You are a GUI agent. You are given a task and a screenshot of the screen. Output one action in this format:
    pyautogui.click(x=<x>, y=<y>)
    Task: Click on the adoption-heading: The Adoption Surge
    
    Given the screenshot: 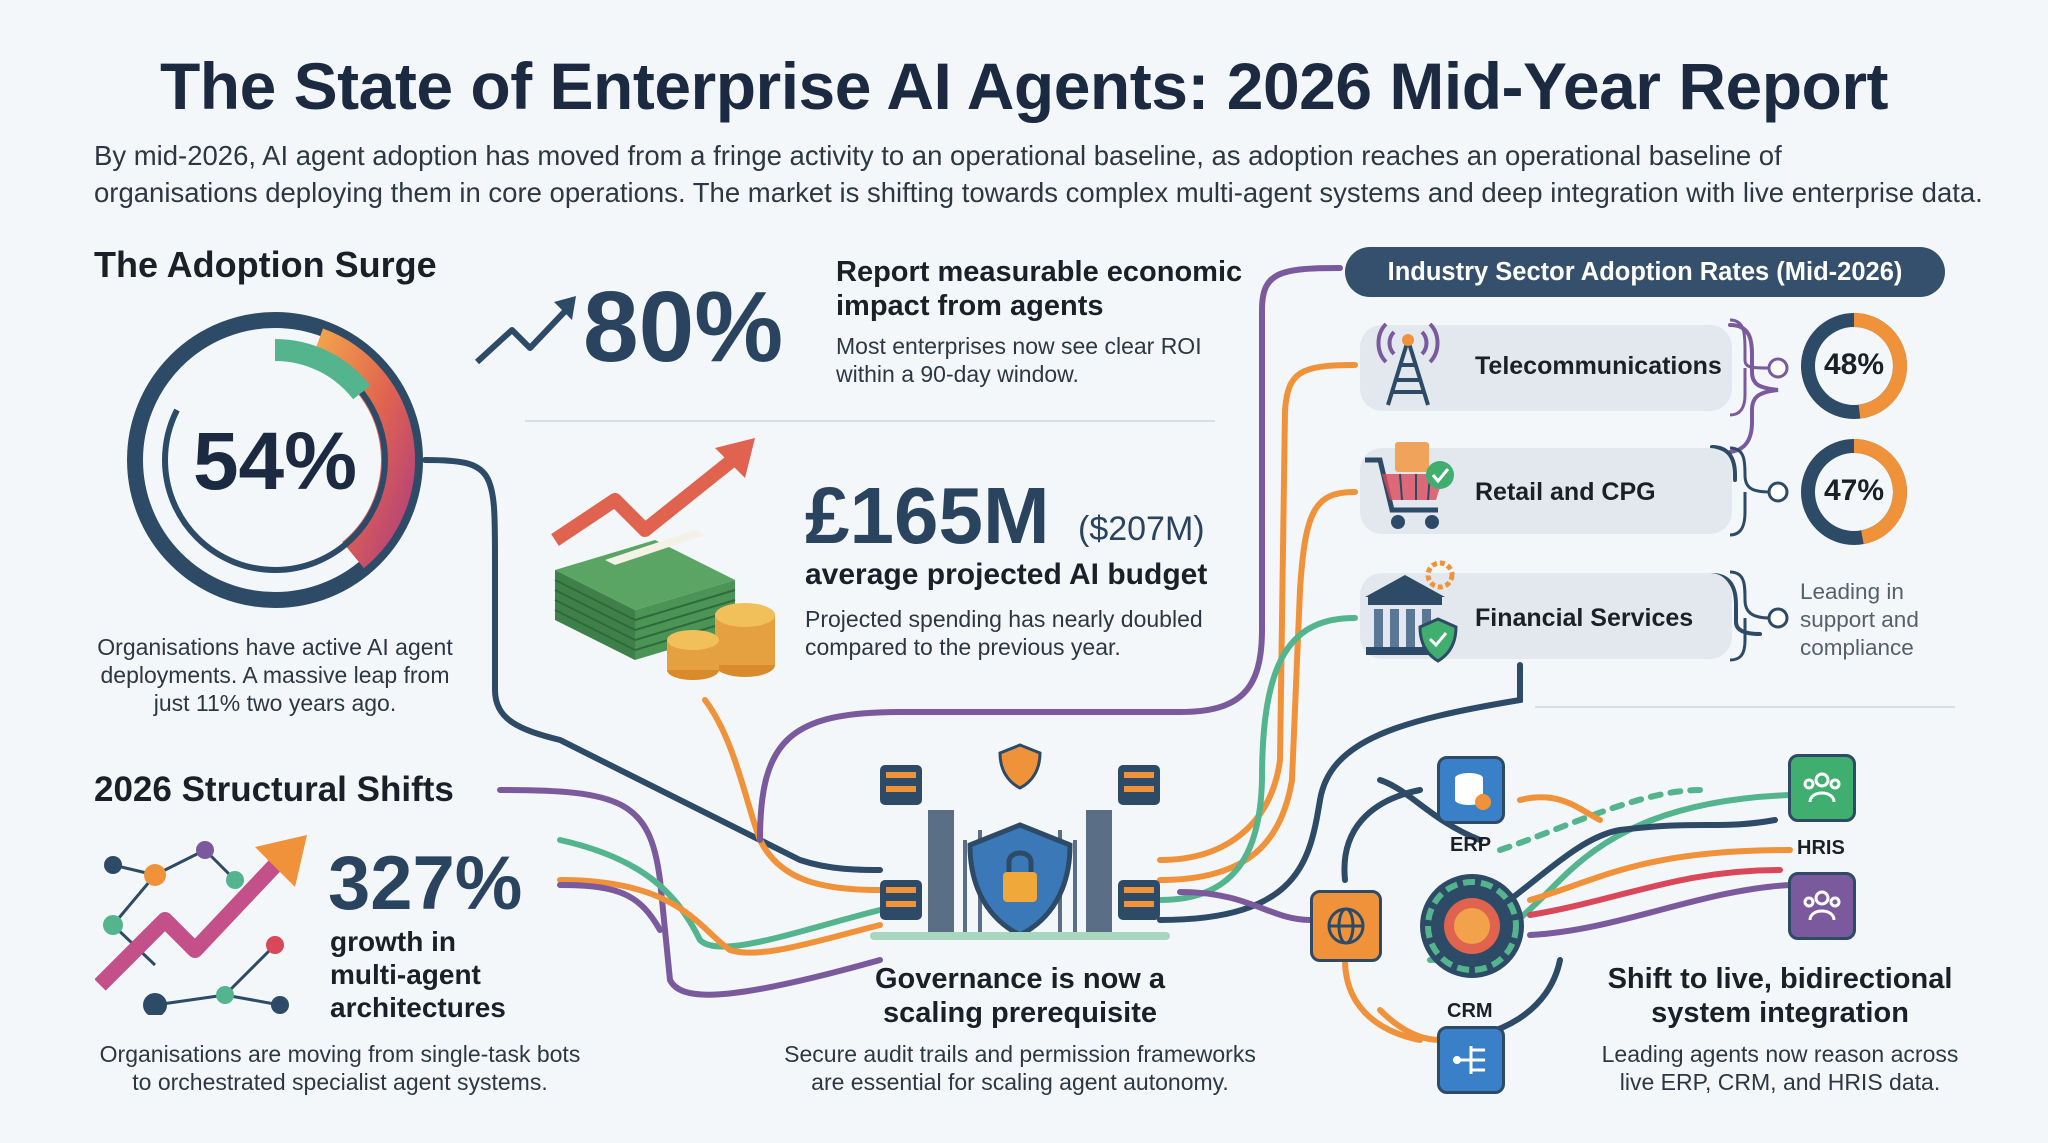 What is the action you would take?
    pyautogui.click(x=265, y=264)
    